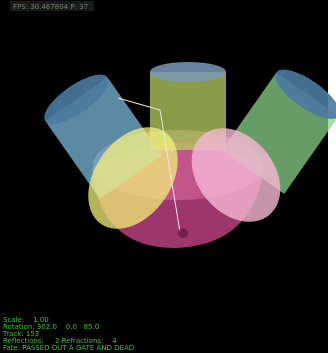 The height and width of the screenshot is (353, 336). What do you see at coordinates (51, 327) in the screenshot?
I see `status-line: Rotation: 302.0 0.0 85.0` at bounding box center [51, 327].